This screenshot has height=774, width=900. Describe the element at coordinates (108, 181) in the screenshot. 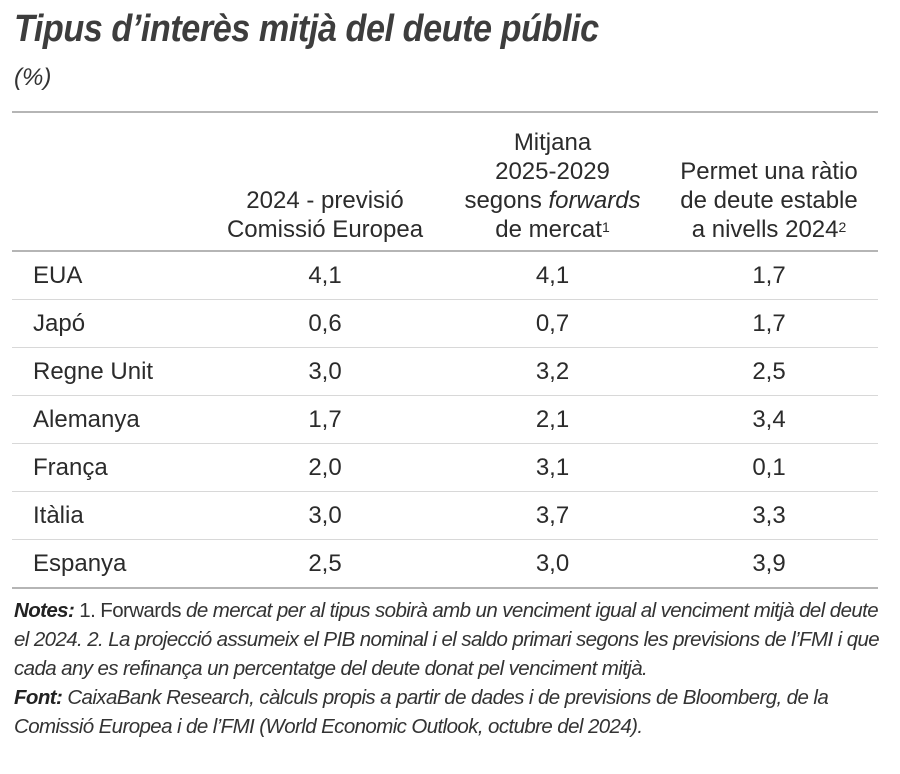

I see `header-label-column` at that location.